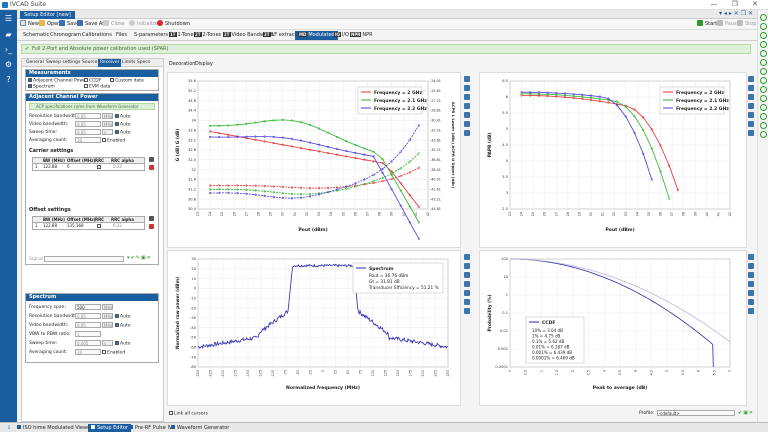 The height and width of the screenshot is (432, 768). Describe the element at coordinates (8, 64) in the screenshot. I see `settings-icon: ⚙` at that location.